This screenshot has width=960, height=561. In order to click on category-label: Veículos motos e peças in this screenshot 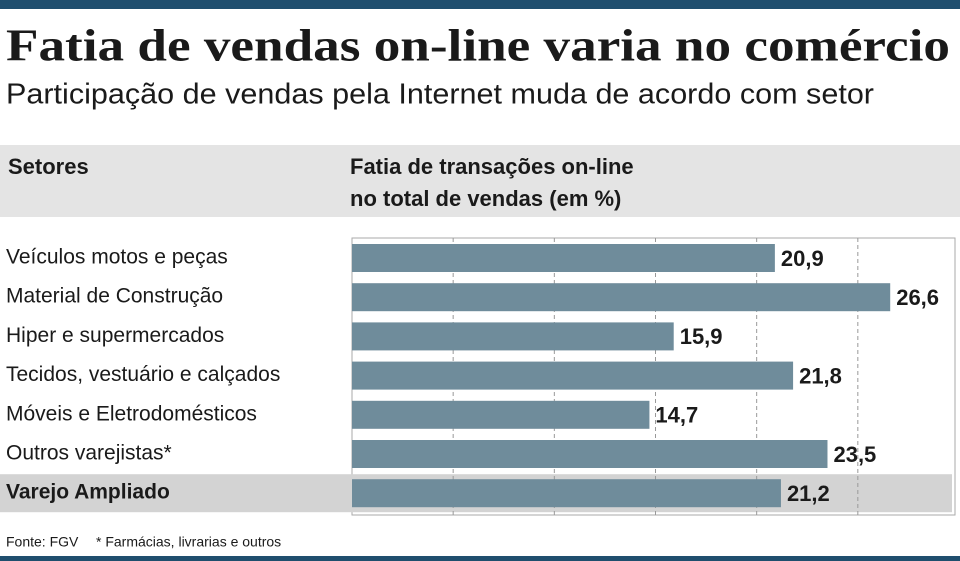, I will do `click(117, 257)`.